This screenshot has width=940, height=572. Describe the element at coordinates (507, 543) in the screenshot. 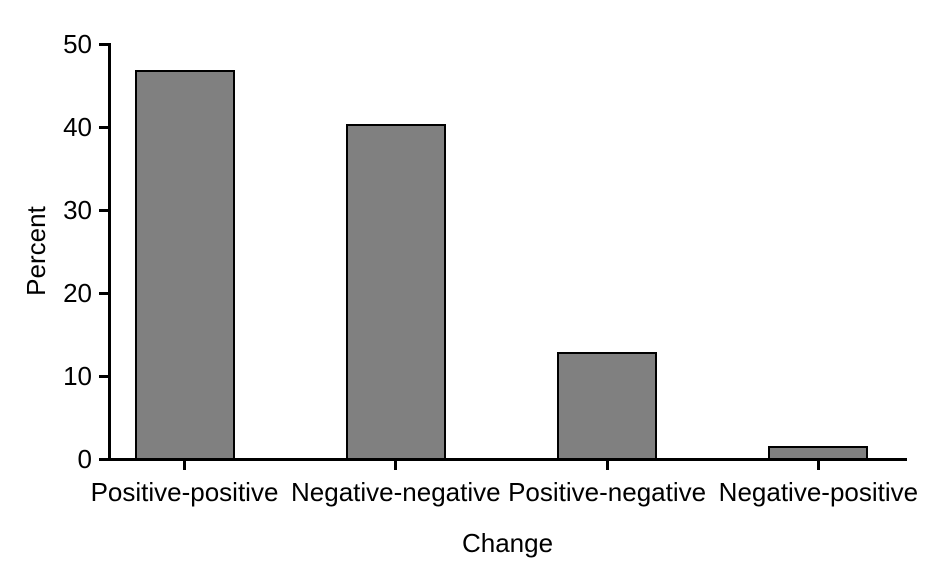

I see `x-axis-title: Change` at that location.